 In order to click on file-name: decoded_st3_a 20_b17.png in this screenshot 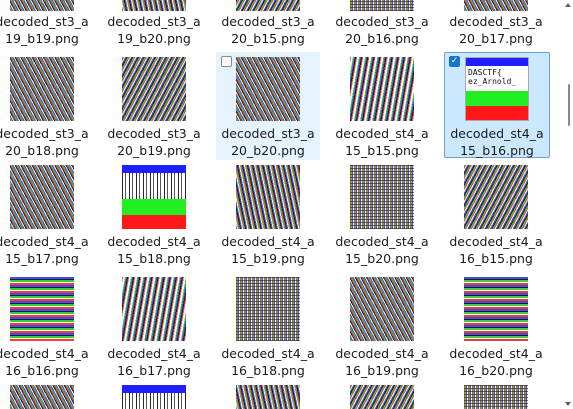, I will do `click(496, 30)`.